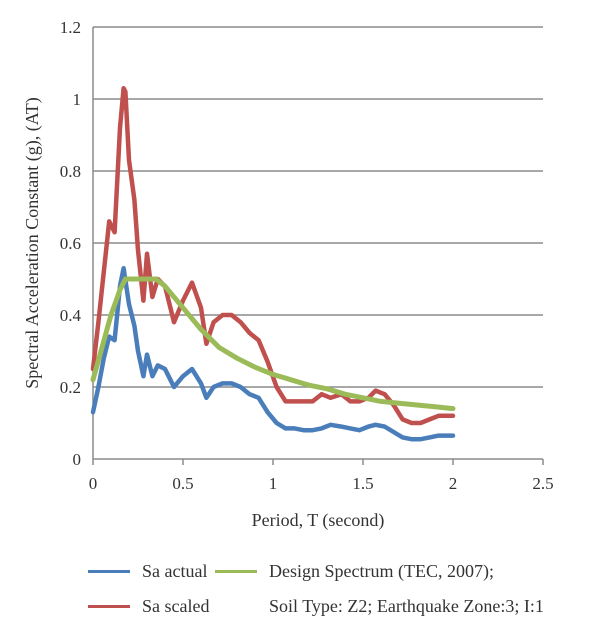 Image resolution: width=600 pixels, height=637 pixels. What do you see at coordinates (71, 315) in the screenshot?
I see `y-tick-label: 0.4` at bounding box center [71, 315].